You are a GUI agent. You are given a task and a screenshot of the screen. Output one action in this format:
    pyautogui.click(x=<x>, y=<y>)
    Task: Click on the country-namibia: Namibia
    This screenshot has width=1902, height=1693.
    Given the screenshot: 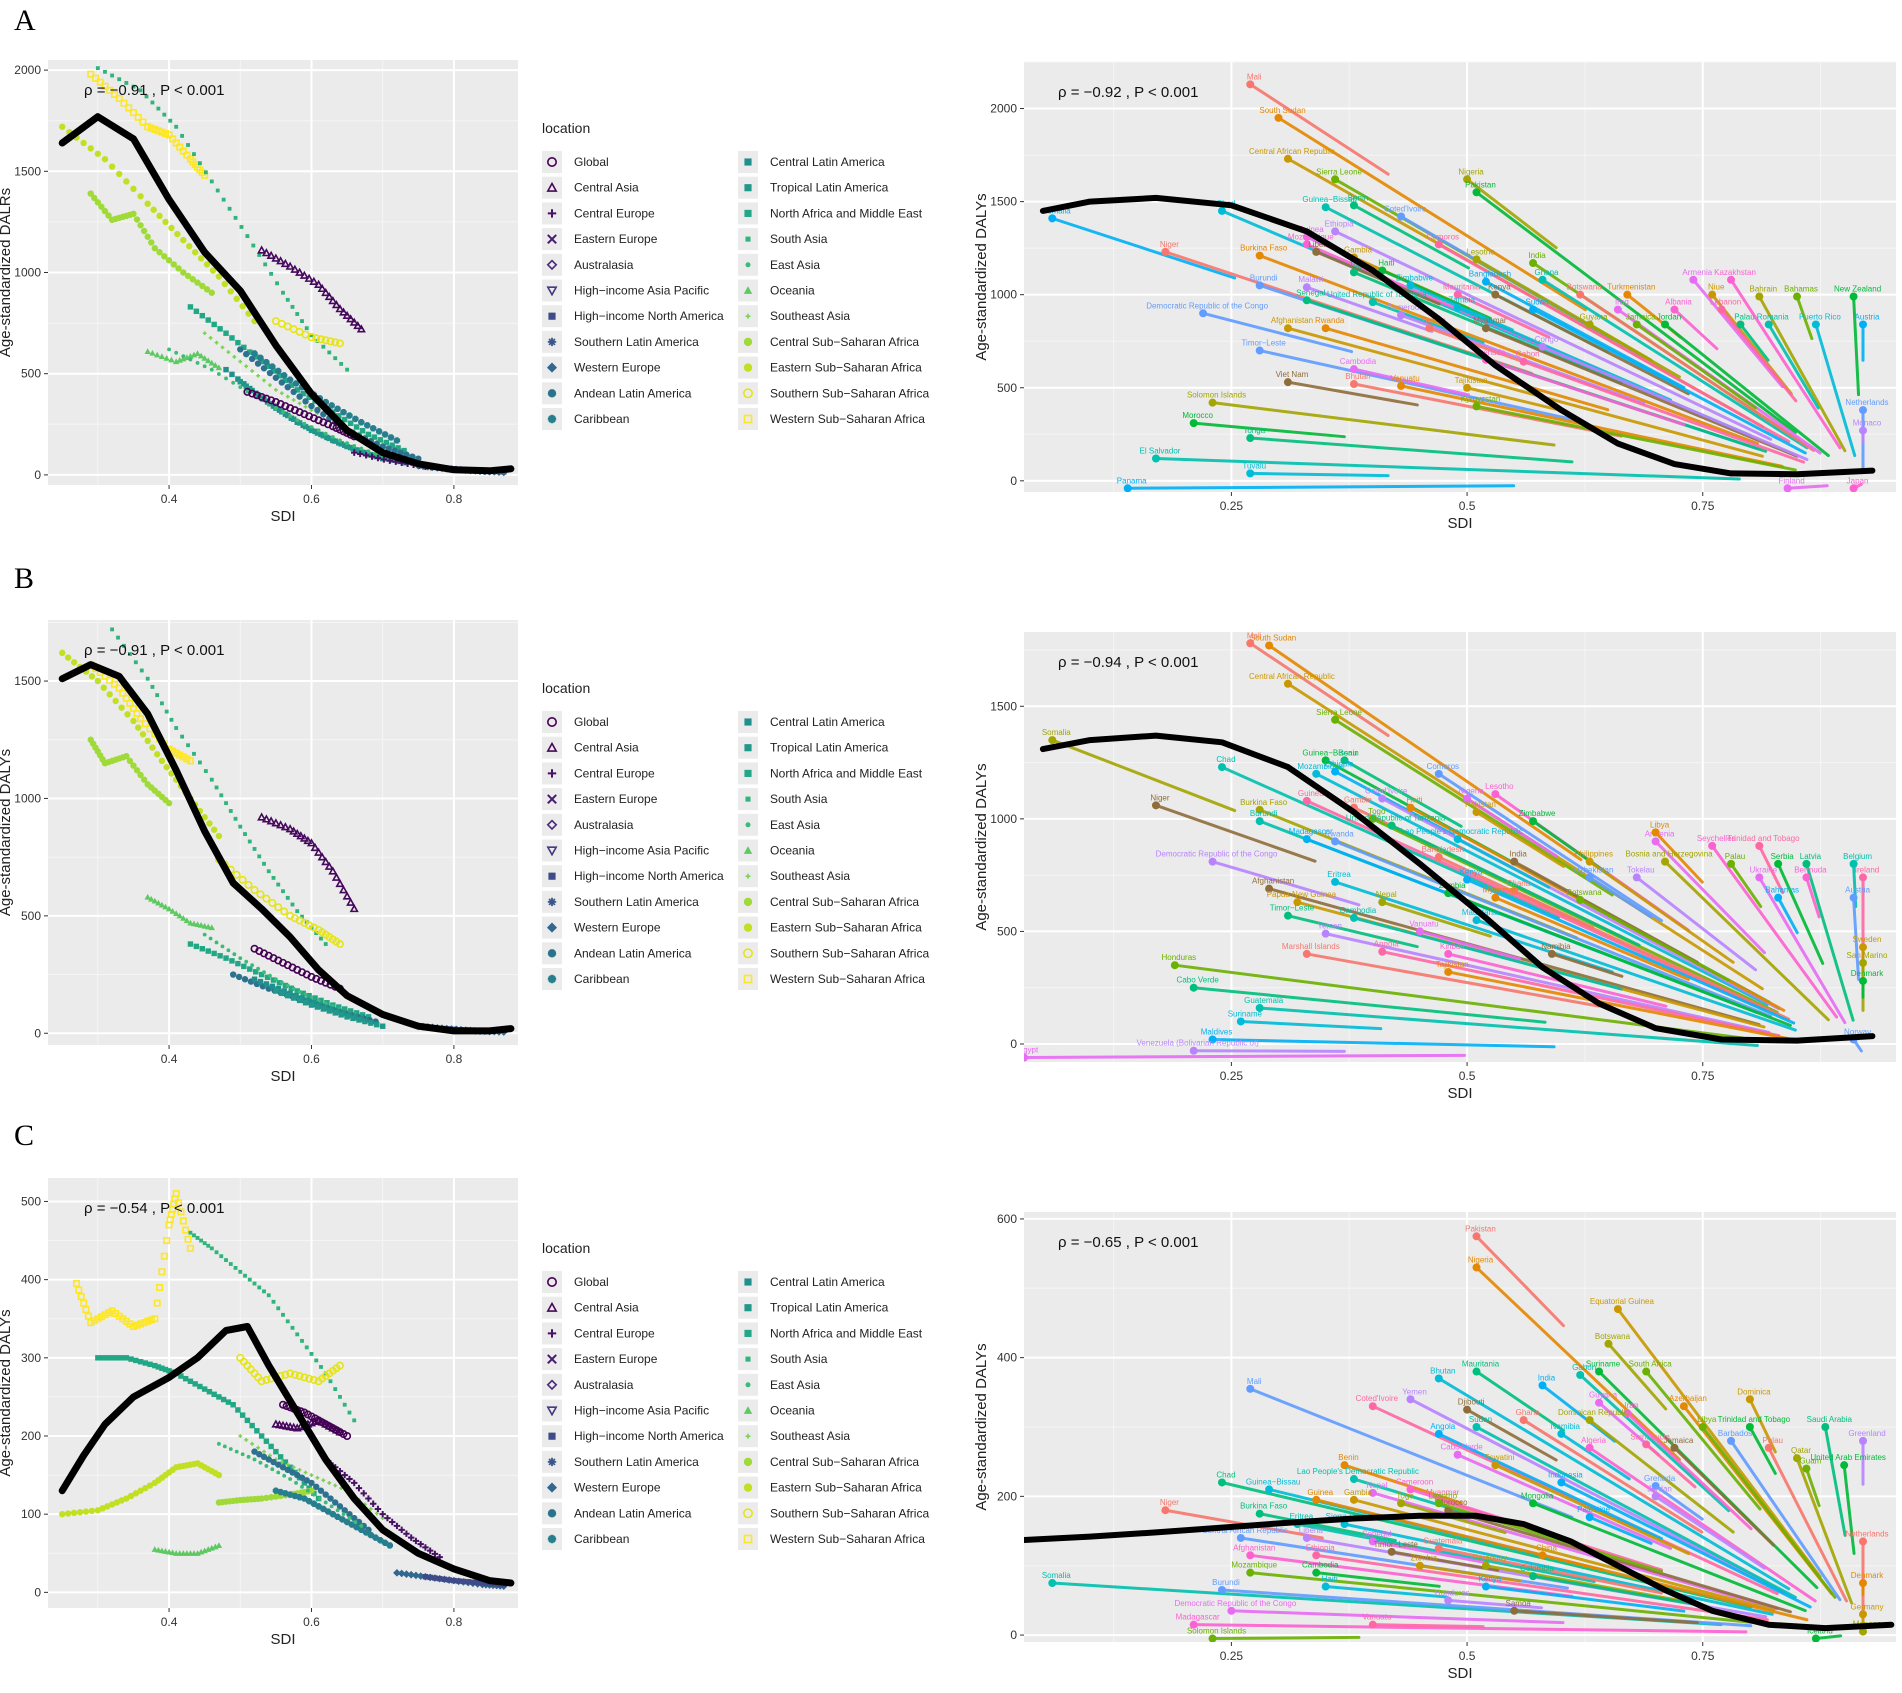 What is the action you would take?
    pyautogui.click(x=1591, y=1451)
    